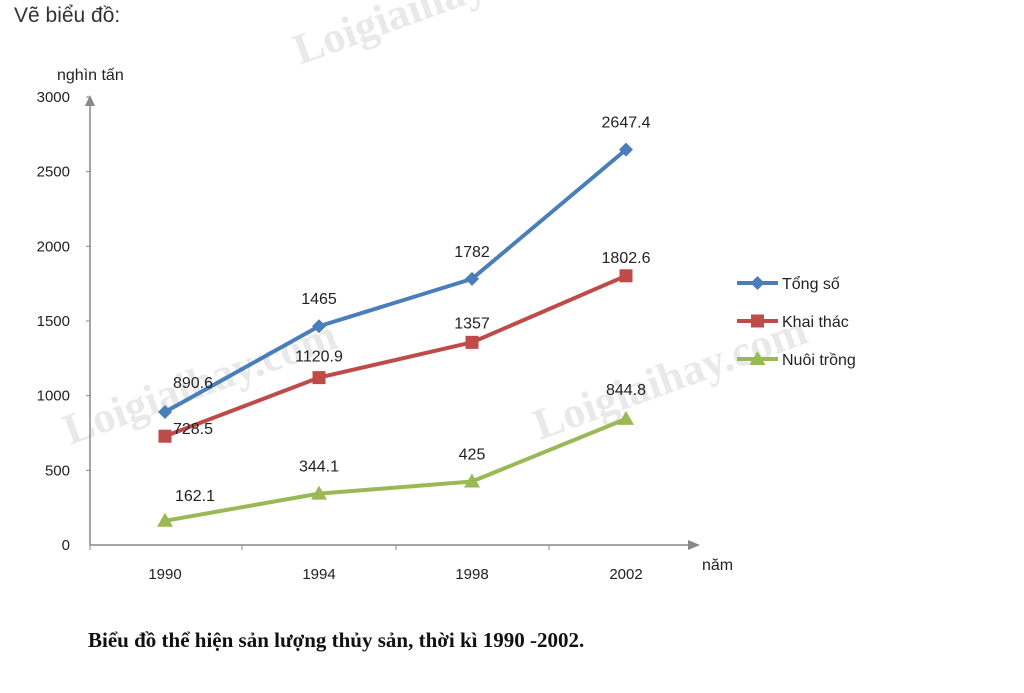  What do you see at coordinates (53, 97) in the screenshot?
I see `y-tick-label: 3000` at bounding box center [53, 97].